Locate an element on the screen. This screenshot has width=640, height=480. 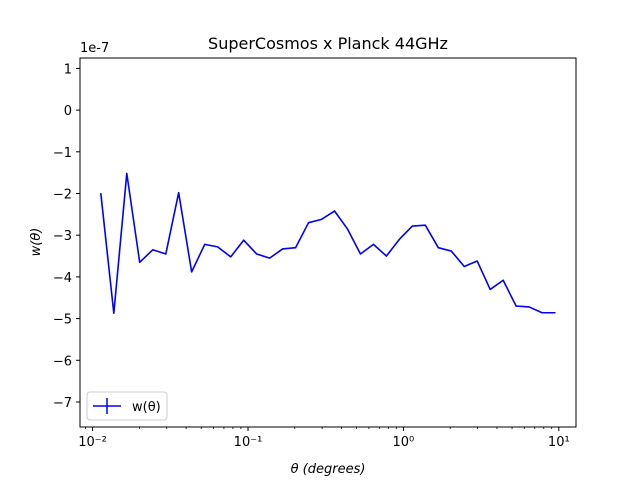
legend-label: w(θ) is located at coordinates (146, 407).